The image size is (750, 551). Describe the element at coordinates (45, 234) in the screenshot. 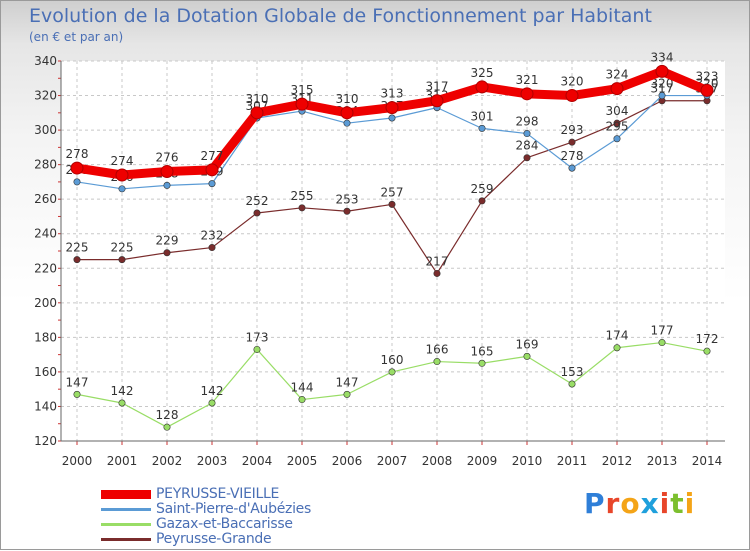

I see `y-tick-label: 240` at that location.